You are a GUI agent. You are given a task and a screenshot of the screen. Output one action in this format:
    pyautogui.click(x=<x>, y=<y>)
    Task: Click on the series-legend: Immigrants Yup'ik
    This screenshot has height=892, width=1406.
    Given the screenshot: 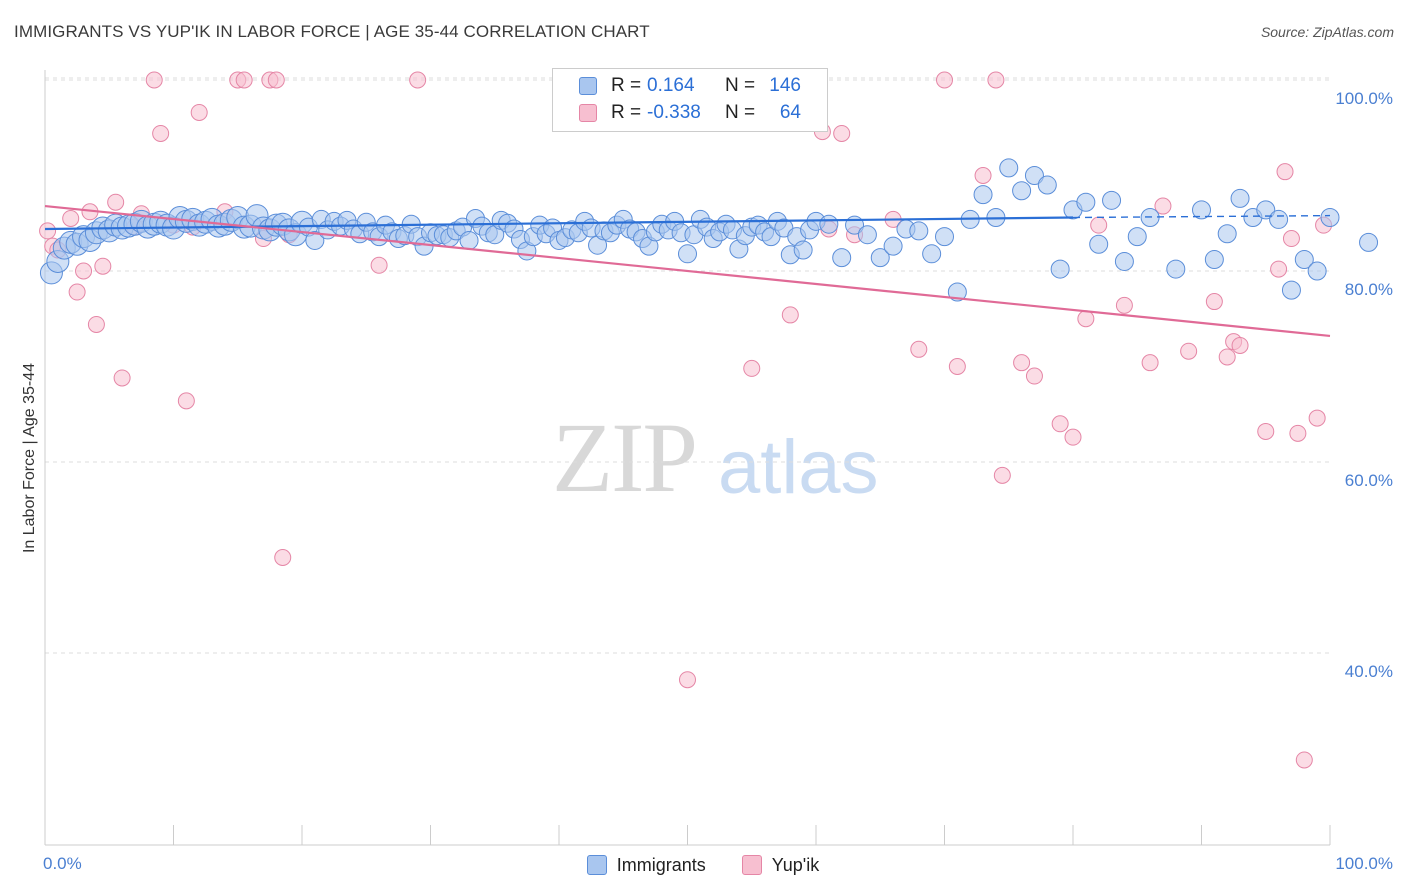 What is the action you would take?
    pyautogui.click(x=703, y=865)
    